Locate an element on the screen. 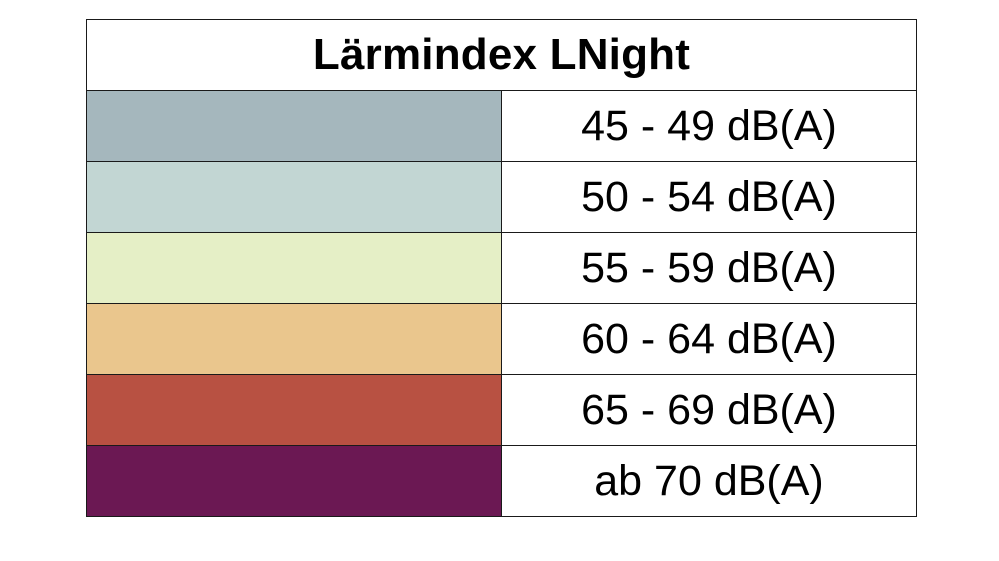  legend-row-label: ab 70 dB(A) is located at coordinates (709, 481).